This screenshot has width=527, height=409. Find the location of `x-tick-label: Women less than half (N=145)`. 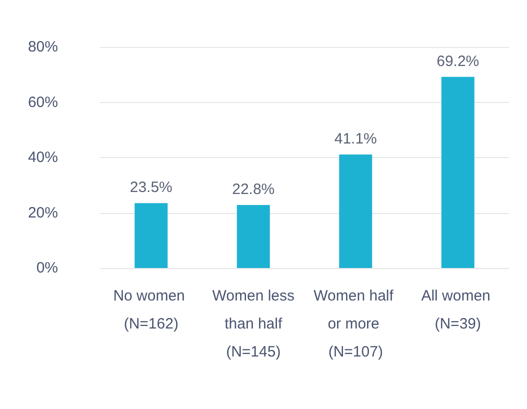

x-tick-label: Women less than half (N=145) is located at coordinates (253, 324).